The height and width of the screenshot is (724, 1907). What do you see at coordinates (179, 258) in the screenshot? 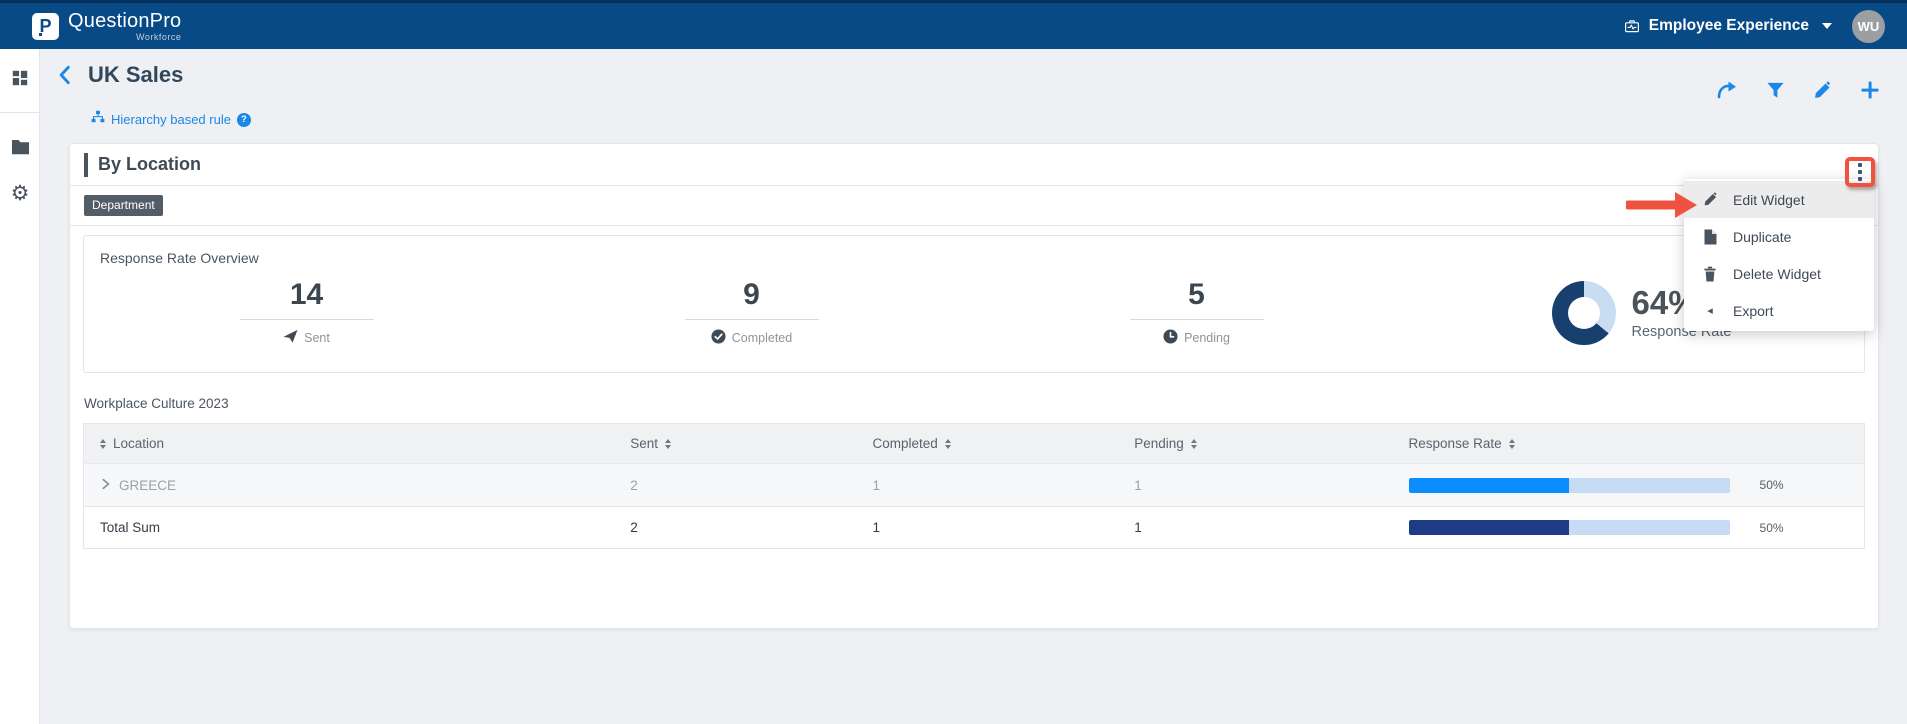
I see `overview-title: Response Rate Overview` at bounding box center [179, 258].